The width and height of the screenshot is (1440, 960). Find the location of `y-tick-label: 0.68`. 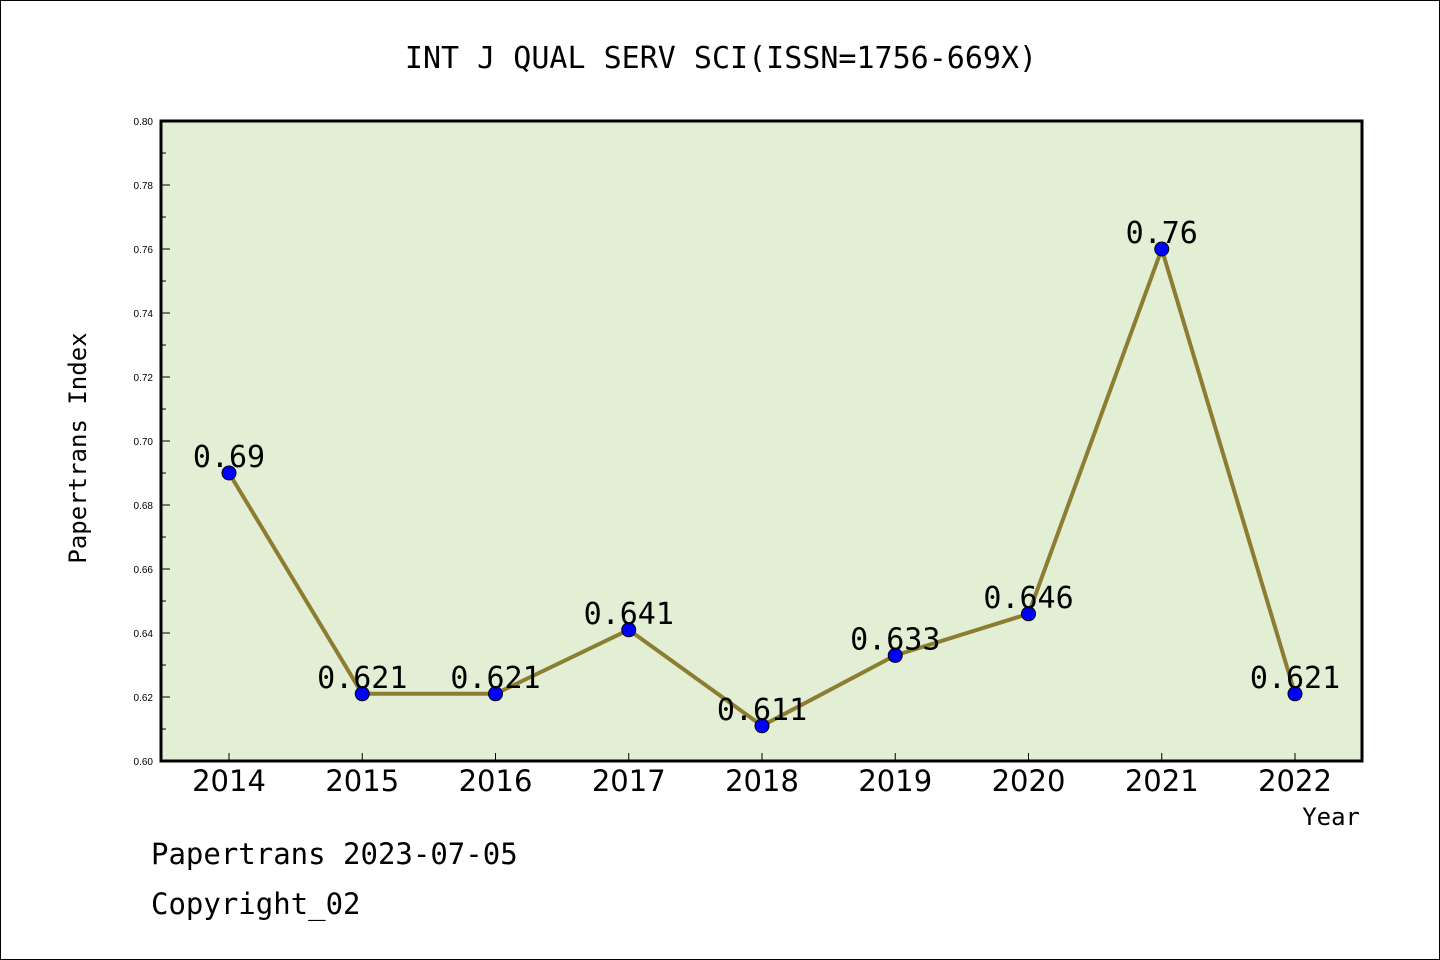

y-tick-label: 0.68 is located at coordinates (144, 506).